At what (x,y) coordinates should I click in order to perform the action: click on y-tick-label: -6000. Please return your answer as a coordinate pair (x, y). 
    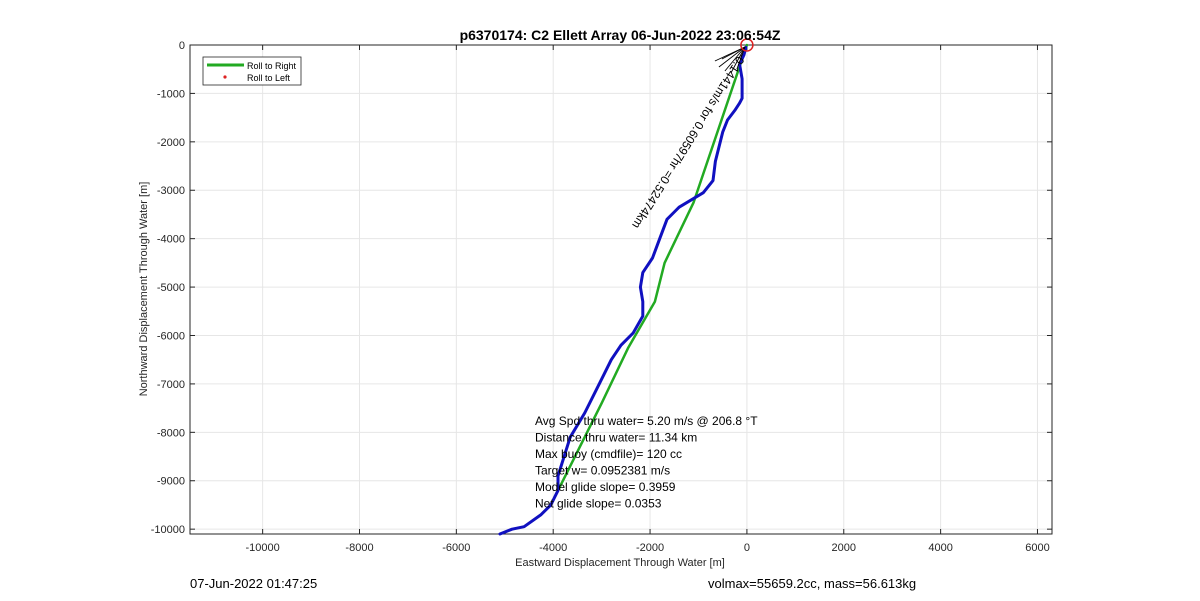
    Looking at the image, I should click on (171, 336).